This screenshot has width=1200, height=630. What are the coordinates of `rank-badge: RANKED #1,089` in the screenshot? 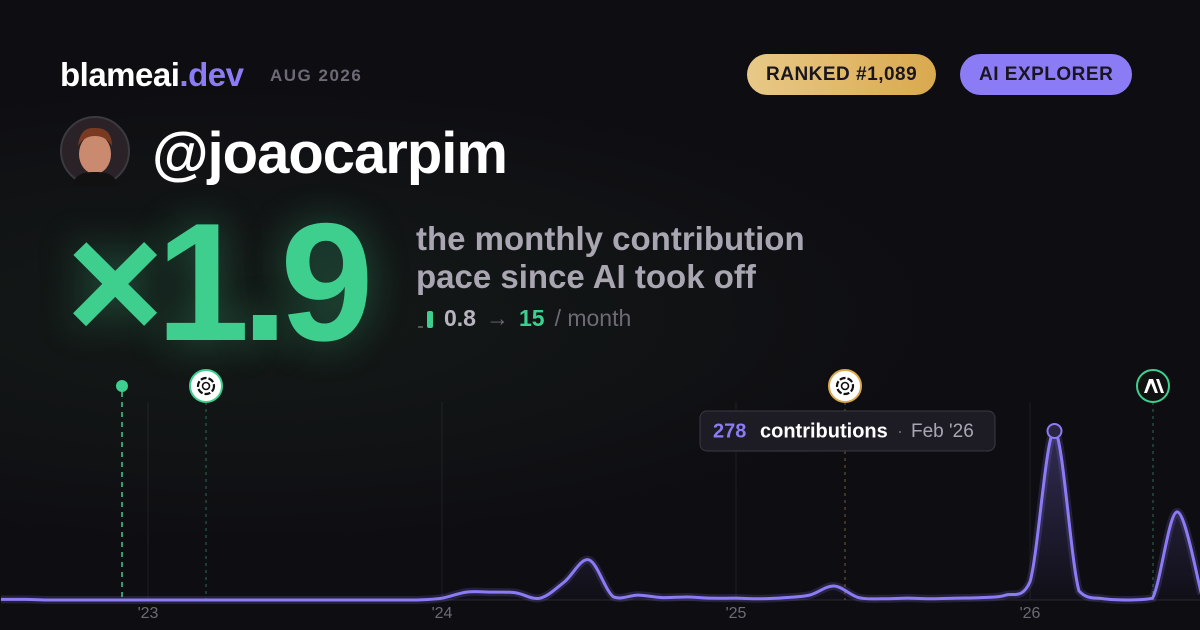 It's located at (842, 74).